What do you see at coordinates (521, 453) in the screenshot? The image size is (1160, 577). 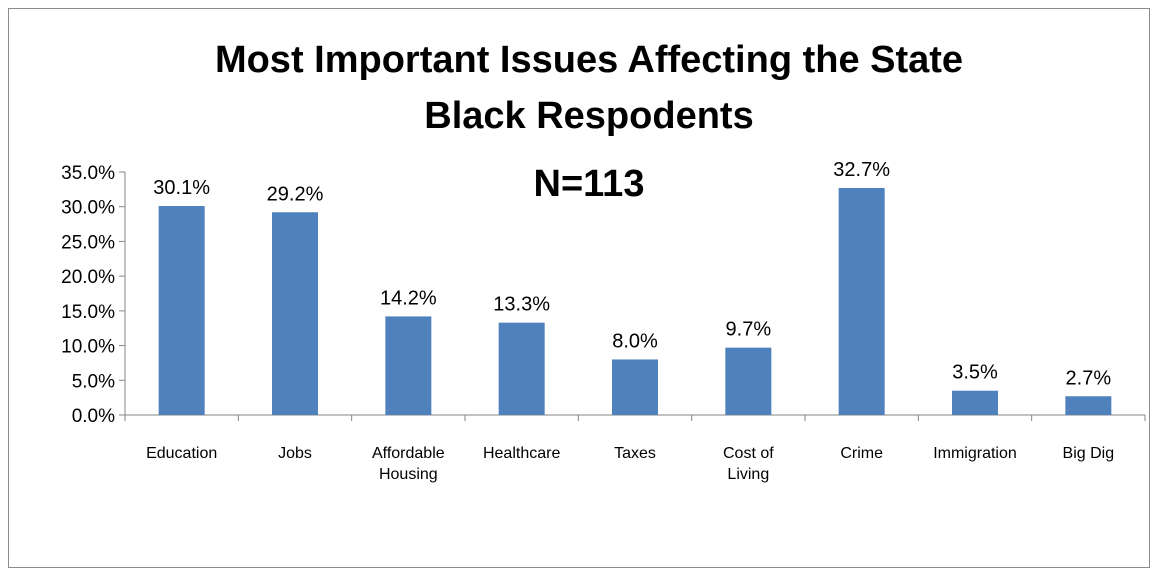 I see `x-category-label: Healthcare` at bounding box center [521, 453].